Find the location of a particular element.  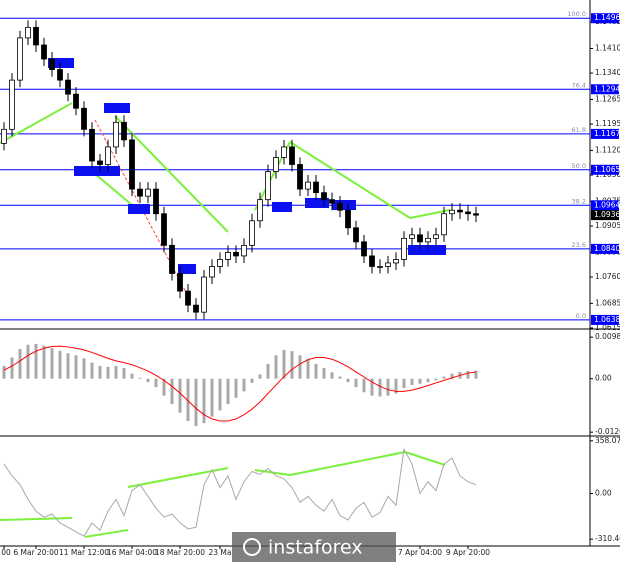

x-tick-label: 16 Mar 04:00 is located at coordinates (132, 552).